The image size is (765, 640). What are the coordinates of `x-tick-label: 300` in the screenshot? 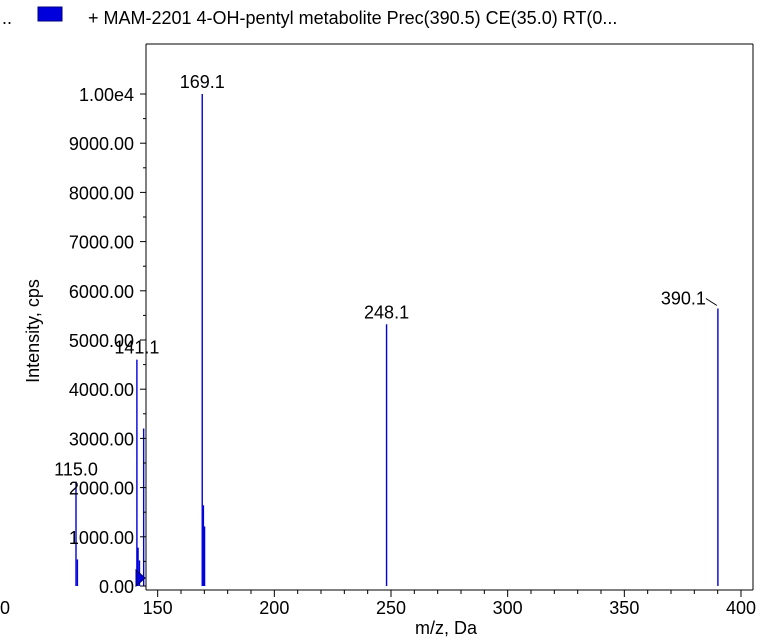 It's located at (508, 608).